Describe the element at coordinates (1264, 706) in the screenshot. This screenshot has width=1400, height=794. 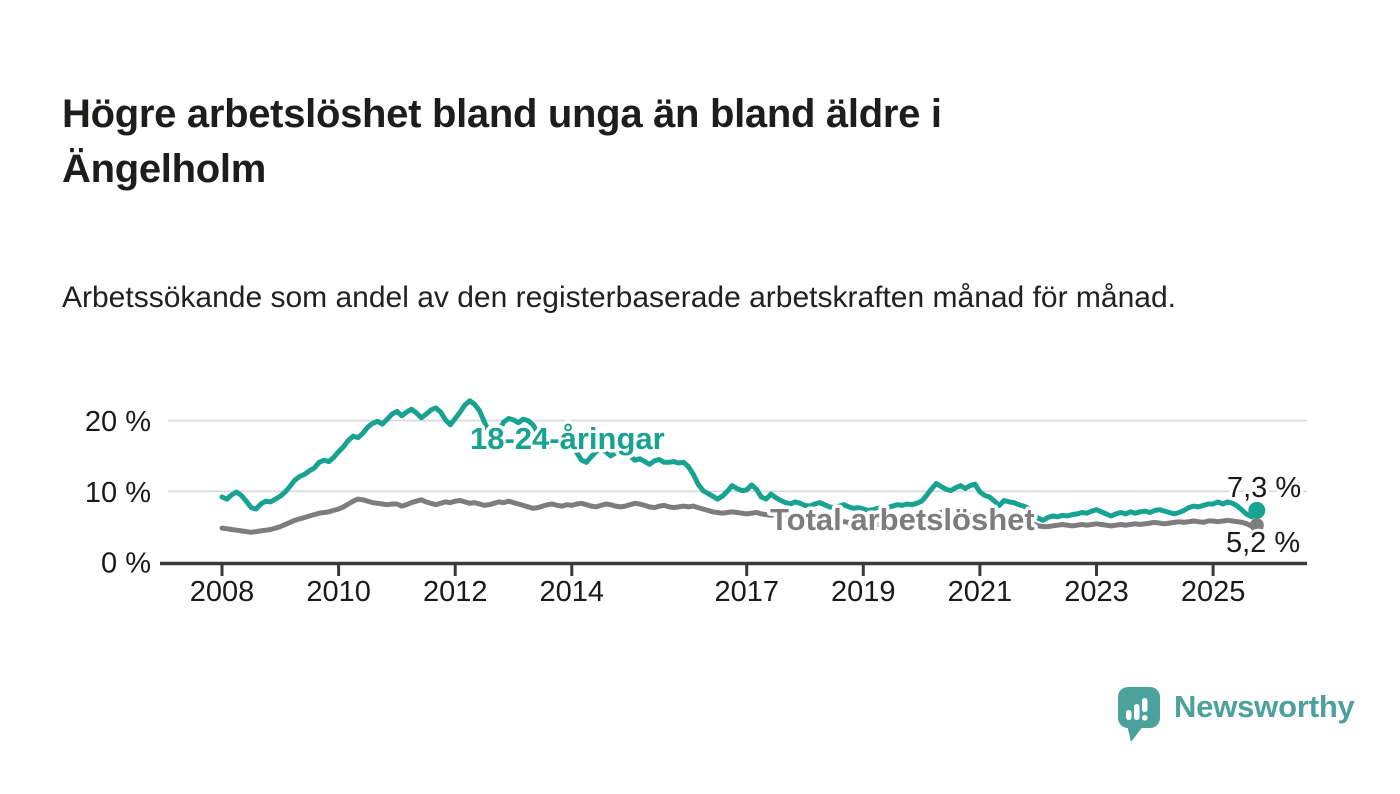
I see `brand-name: Newsworthy` at that location.